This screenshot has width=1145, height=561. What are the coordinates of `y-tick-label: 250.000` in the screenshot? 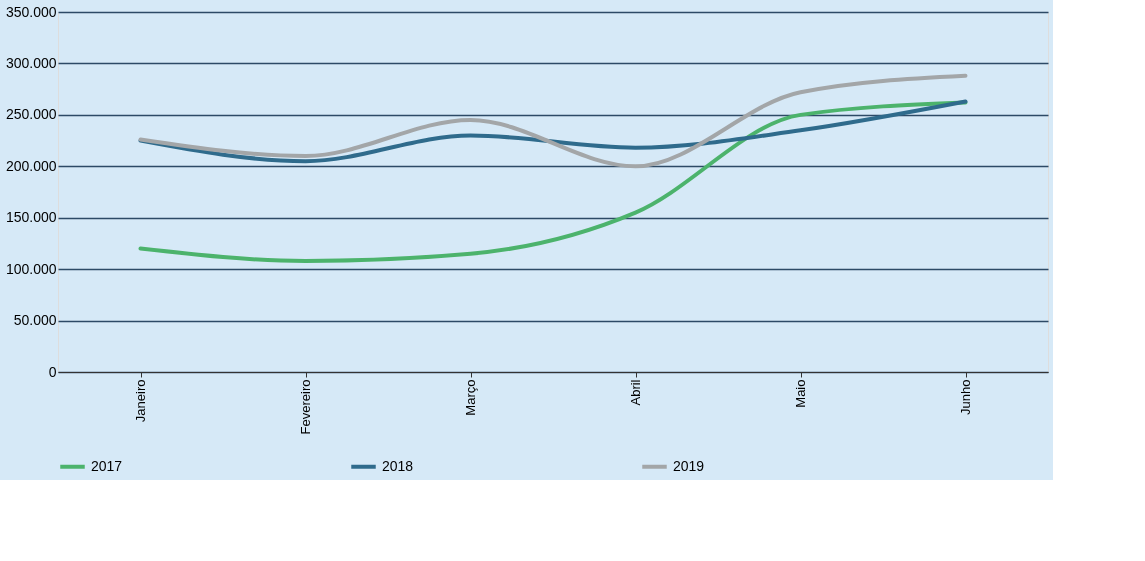 It's located at (31, 114).